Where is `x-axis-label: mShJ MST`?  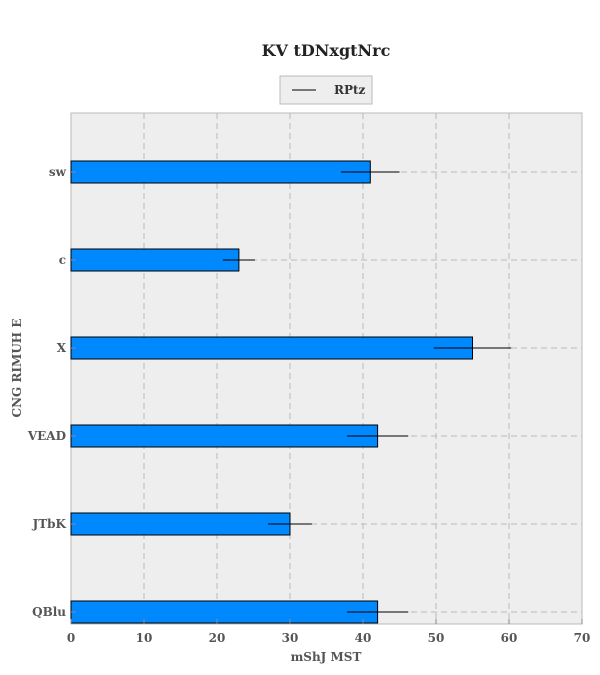
x-axis-label: mShJ MST is located at coordinates (326, 657).